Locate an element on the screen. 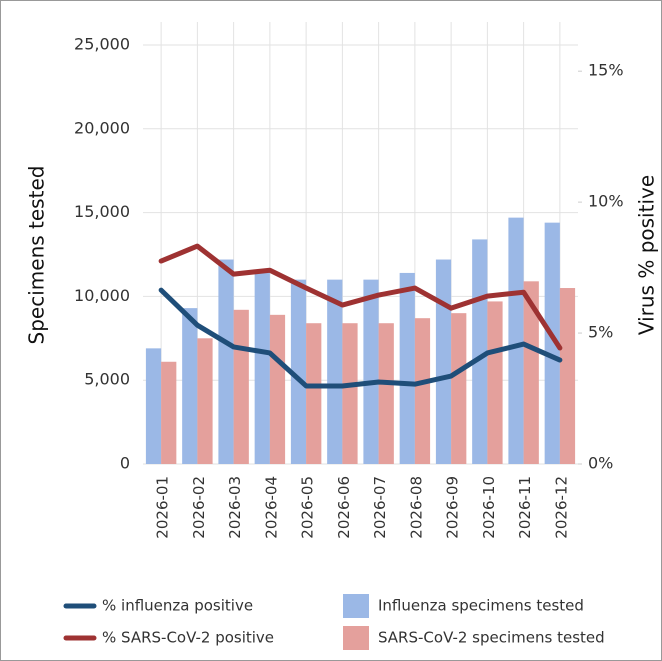 This screenshot has width=662, height=661. y2-tick-label: 5% is located at coordinates (600, 332).